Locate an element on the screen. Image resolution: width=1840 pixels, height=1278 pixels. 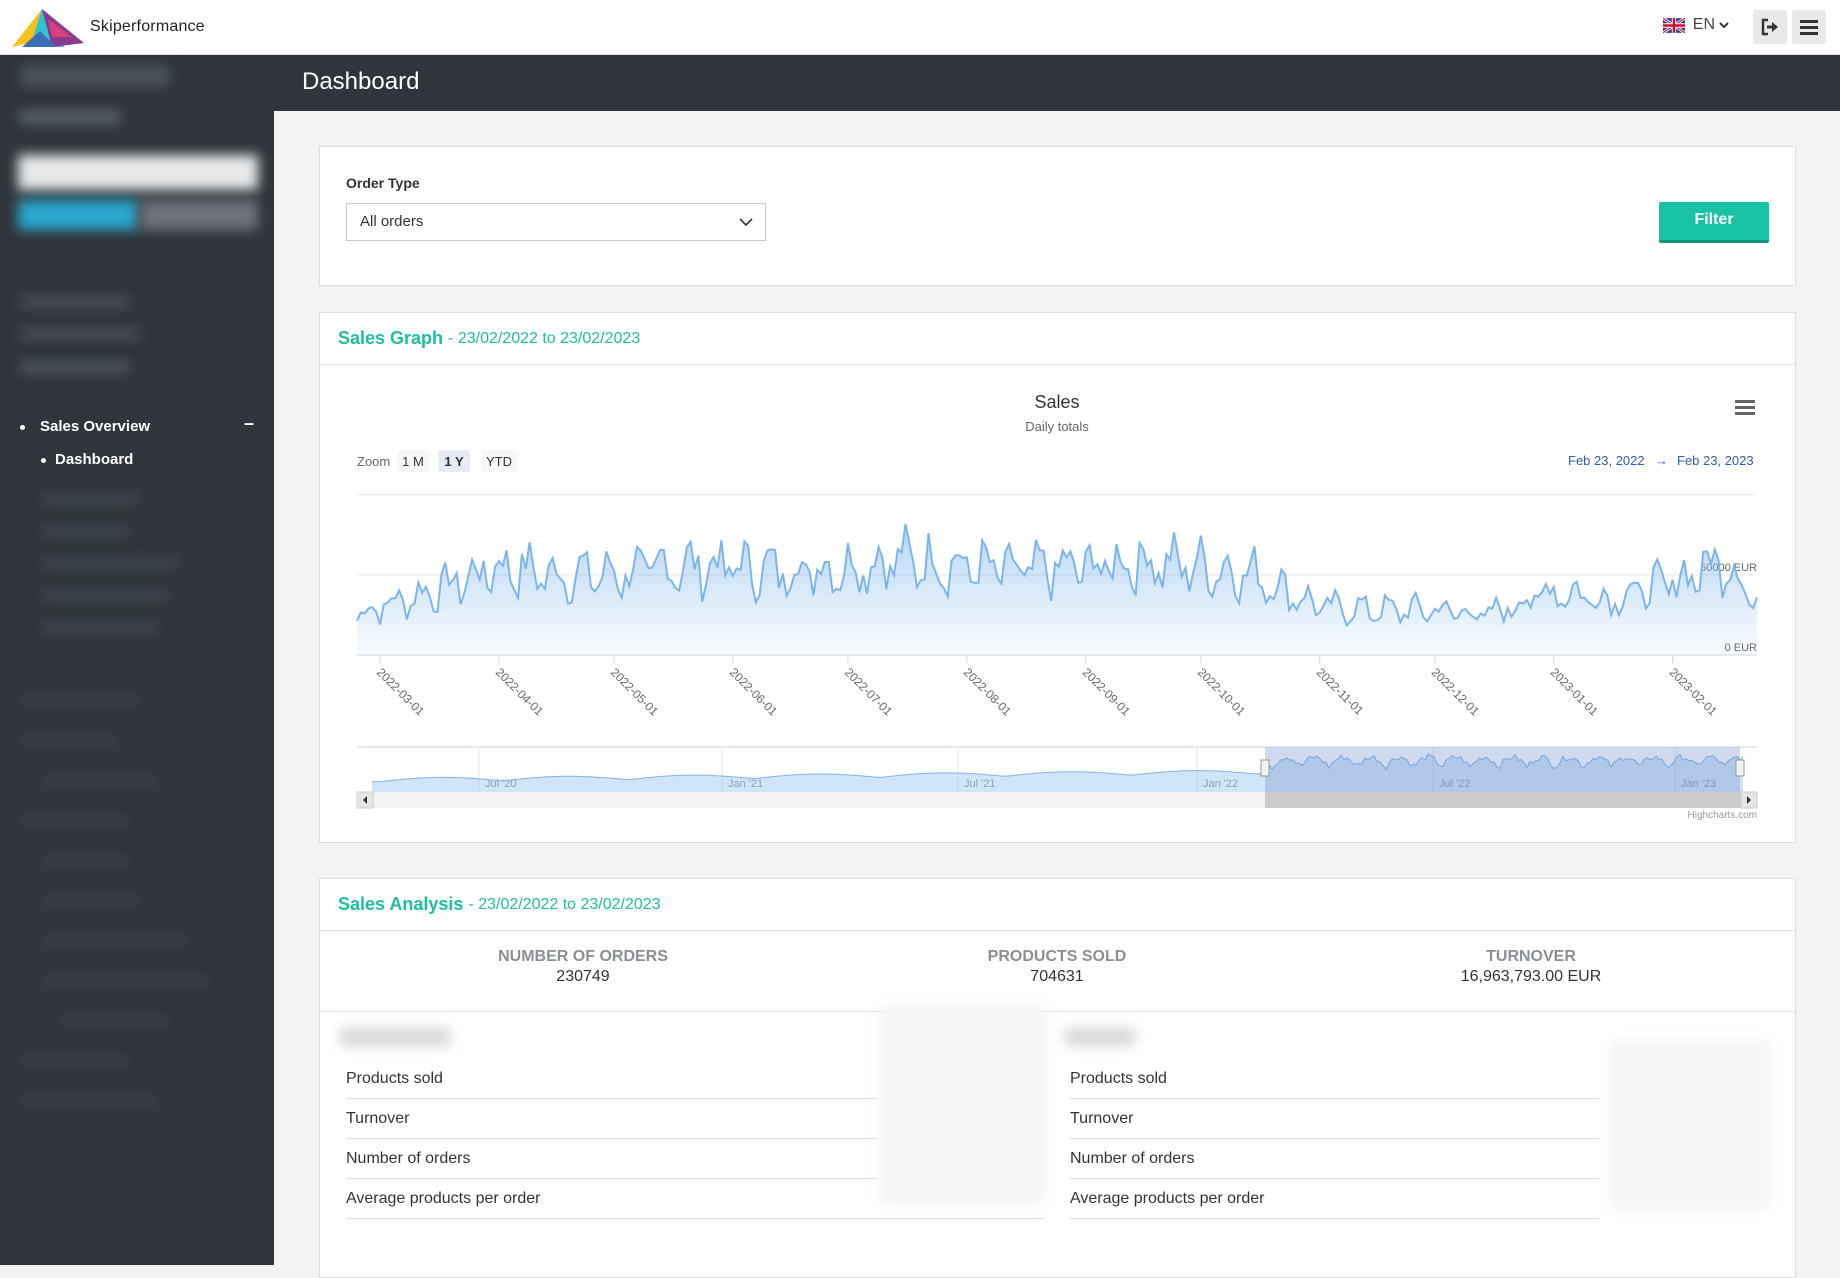
uk-flag-icon is located at coordinates (1673, 25).